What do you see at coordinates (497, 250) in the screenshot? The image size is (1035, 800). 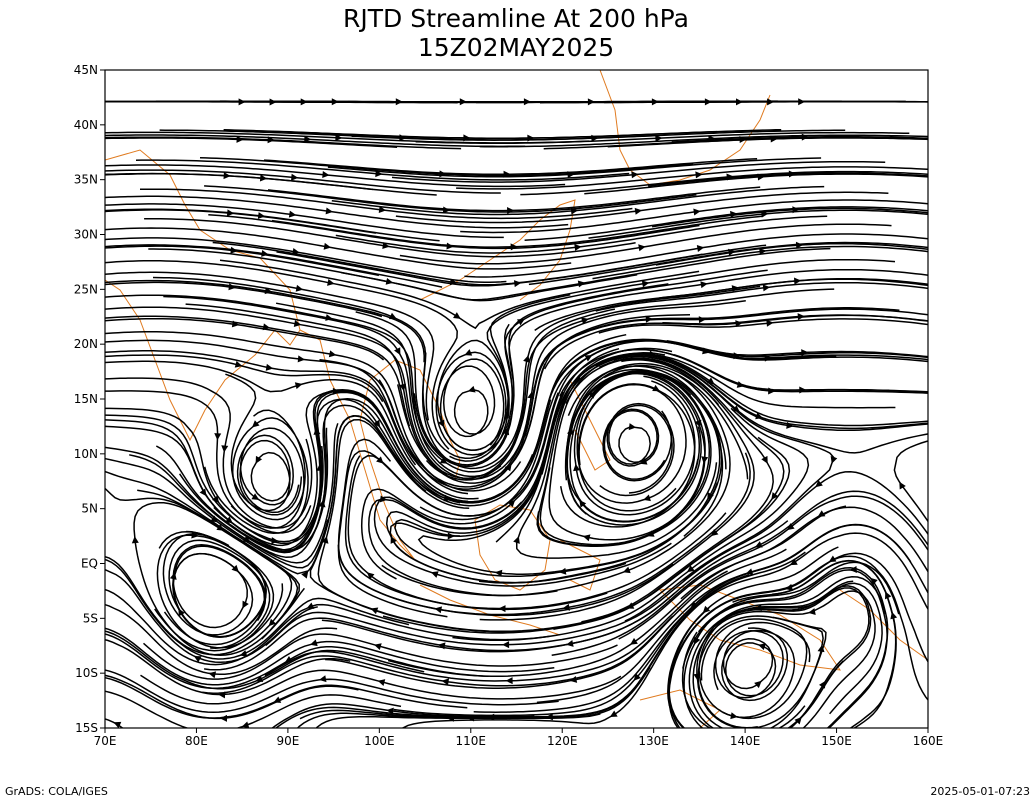 I see `coast-china` at bounding box center [497, 250].